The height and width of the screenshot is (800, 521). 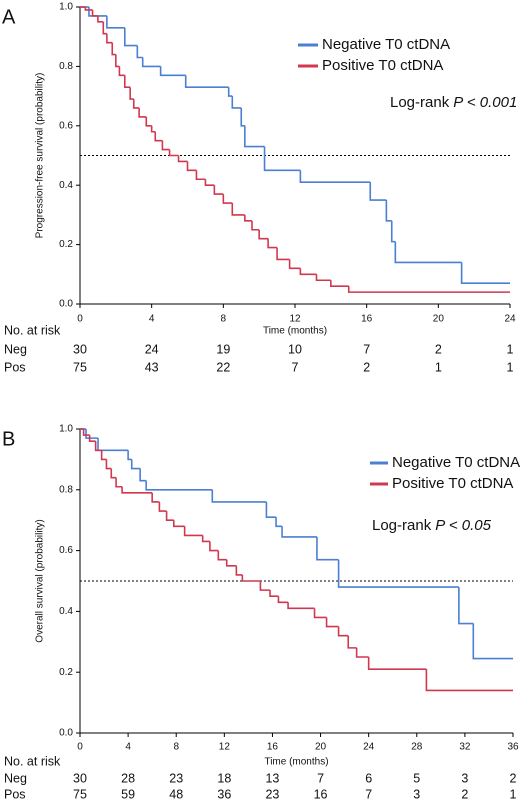 I want to click on risk-title: No. at risk, so click(x=32, y=330).